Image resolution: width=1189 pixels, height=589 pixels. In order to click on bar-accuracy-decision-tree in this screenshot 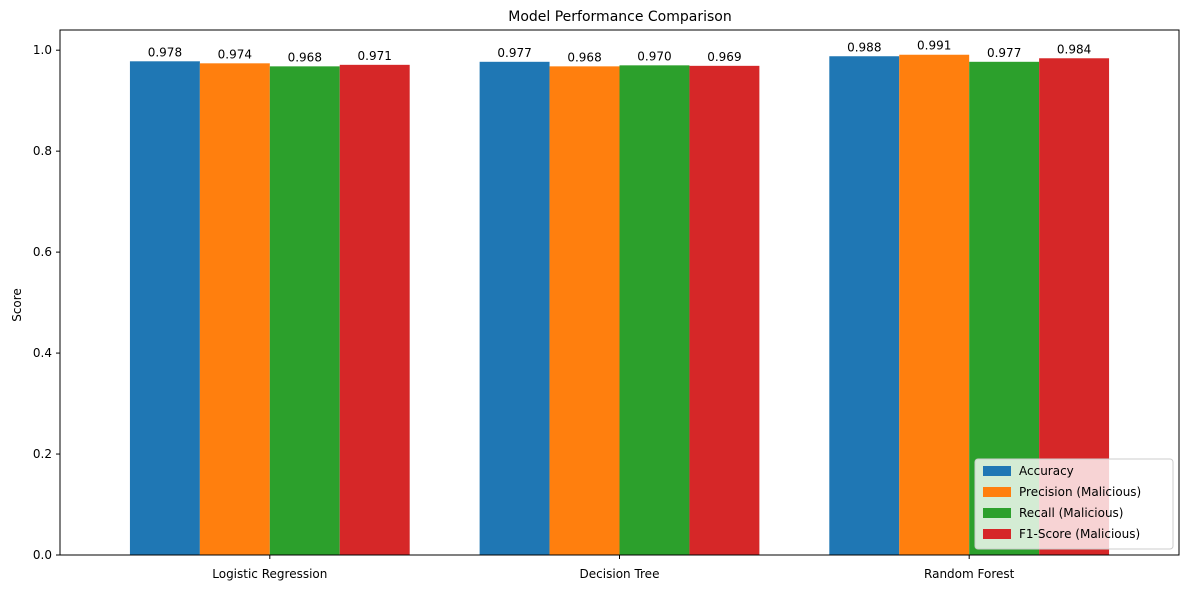, I will do `click(514, 308)`.